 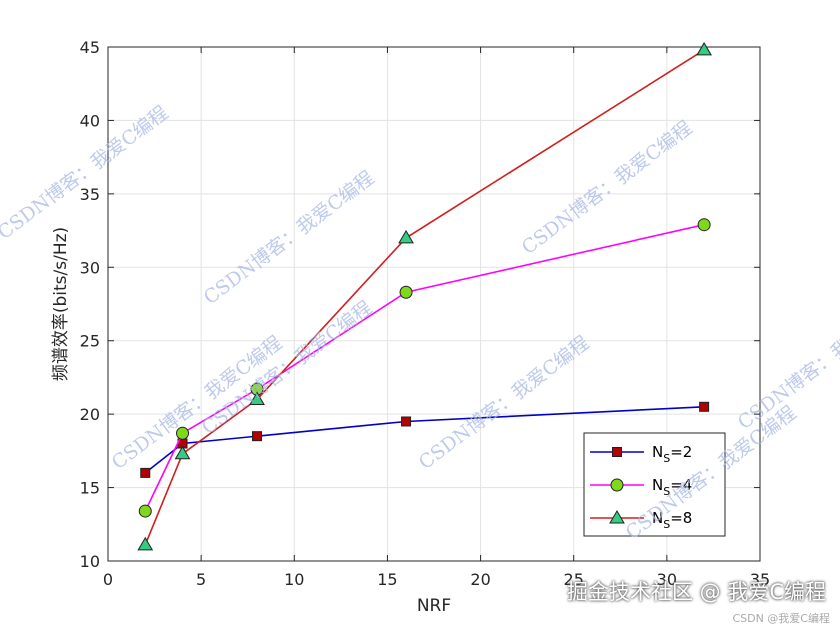 I want to click on corner-watermark: 掘金技术社区 @ 我爱C编程, so click(x=696, y=592).